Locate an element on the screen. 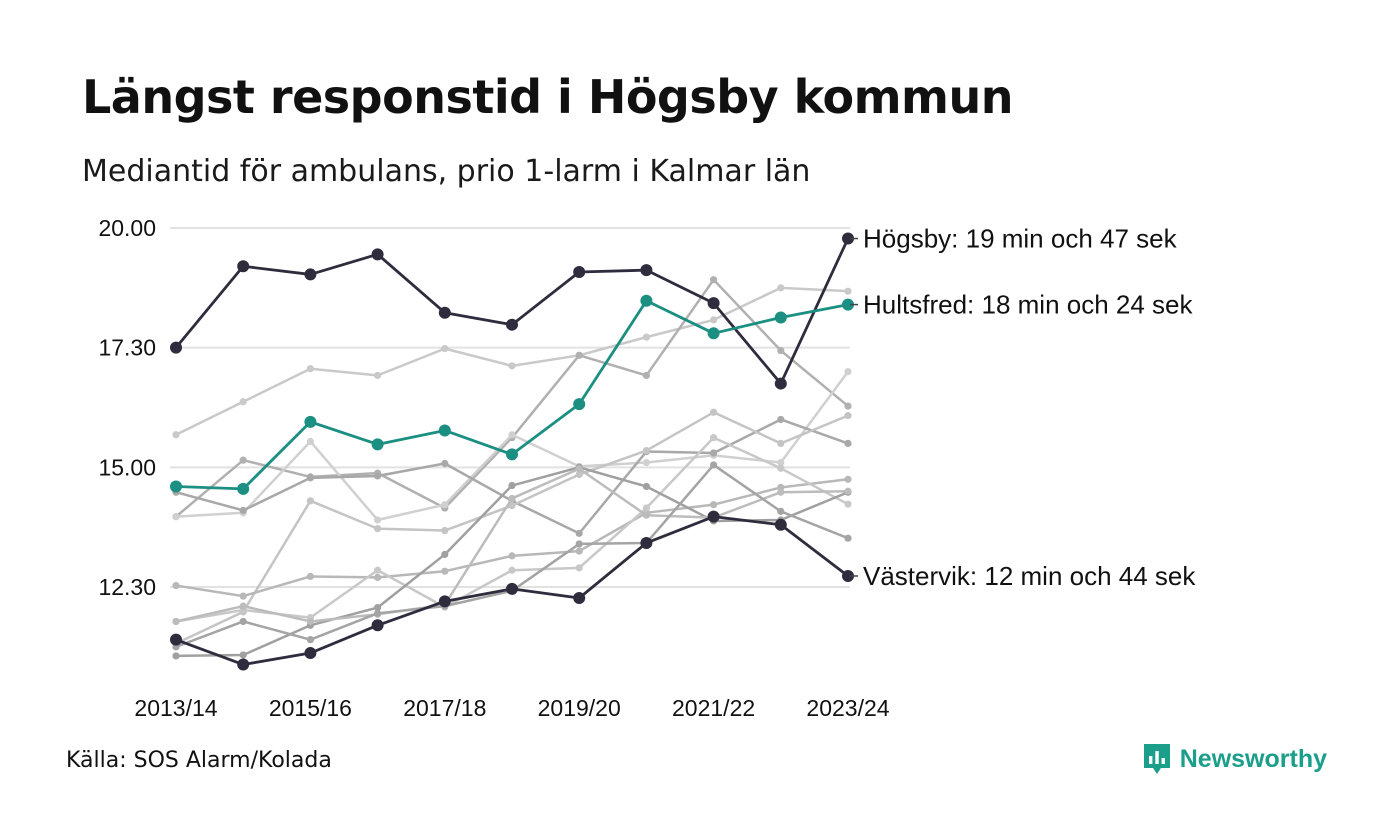  x-tick-label: 2013/14 is located at coordinates (175, 708).